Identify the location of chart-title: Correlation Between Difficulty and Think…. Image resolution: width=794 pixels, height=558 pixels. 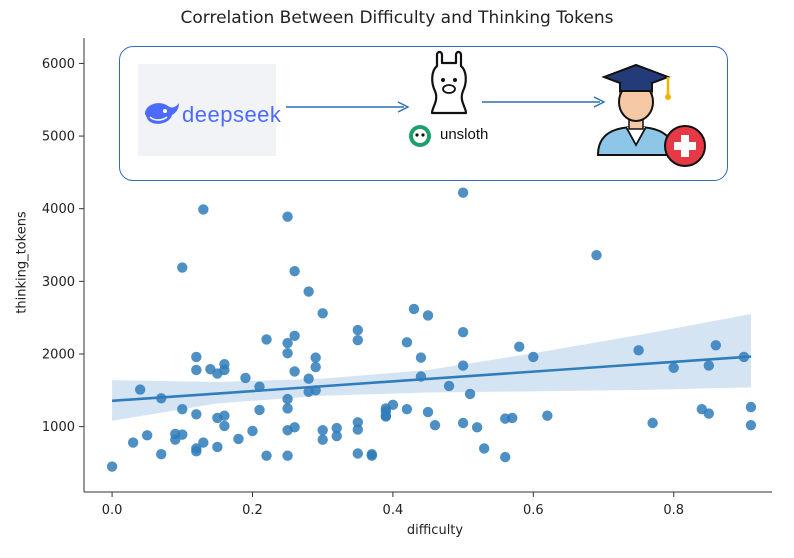
(397, 18).